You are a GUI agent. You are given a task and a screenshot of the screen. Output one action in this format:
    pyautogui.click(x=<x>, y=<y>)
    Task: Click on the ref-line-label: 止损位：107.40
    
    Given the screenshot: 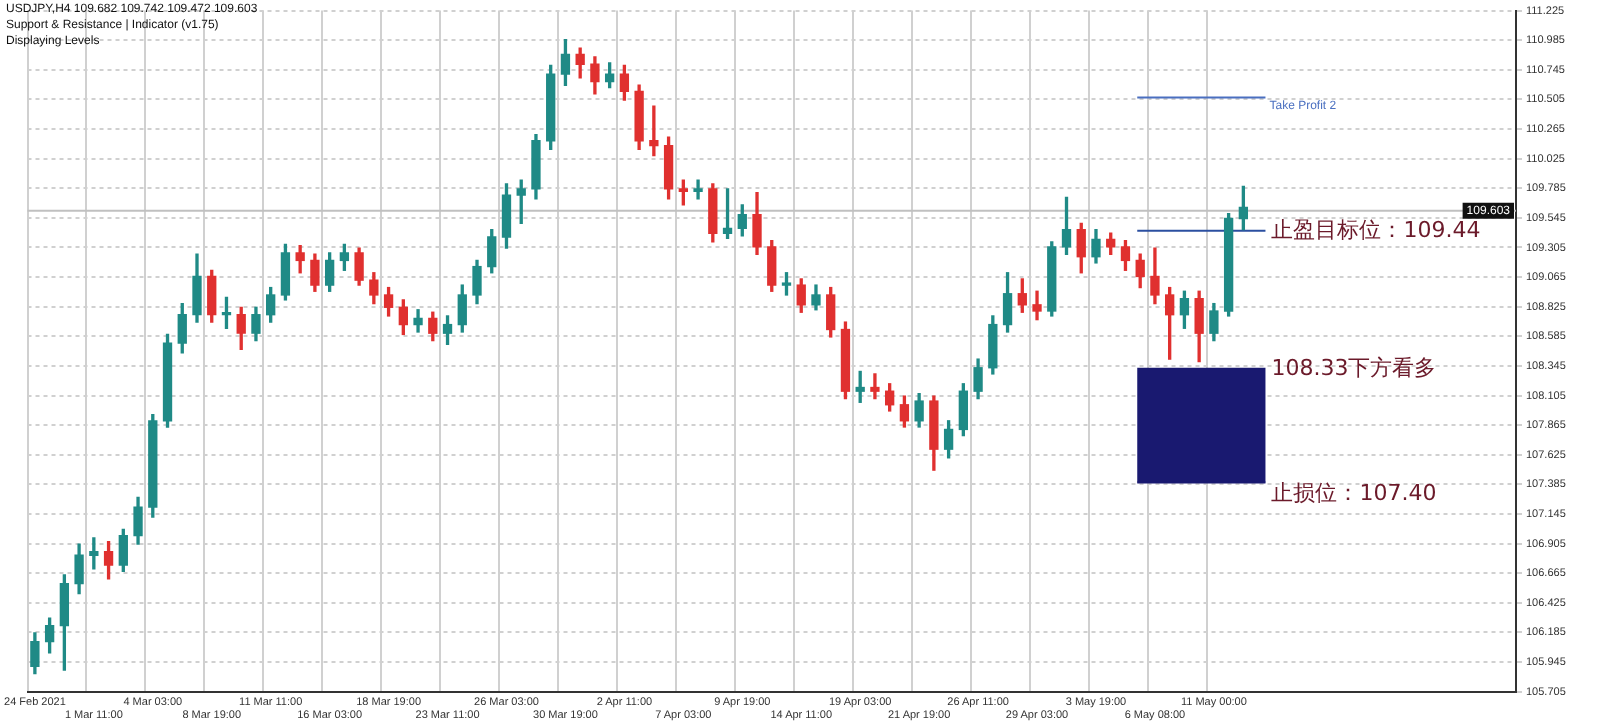 What is the action you would take?
    pyautogui.click(x=1354, y=493)
    